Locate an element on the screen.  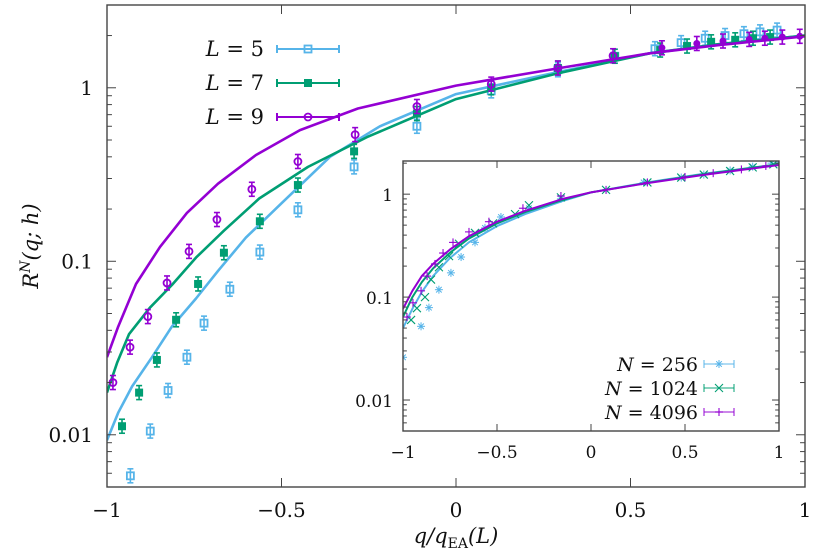
legend-item: L = 5 is located at coordinates (272, 49).